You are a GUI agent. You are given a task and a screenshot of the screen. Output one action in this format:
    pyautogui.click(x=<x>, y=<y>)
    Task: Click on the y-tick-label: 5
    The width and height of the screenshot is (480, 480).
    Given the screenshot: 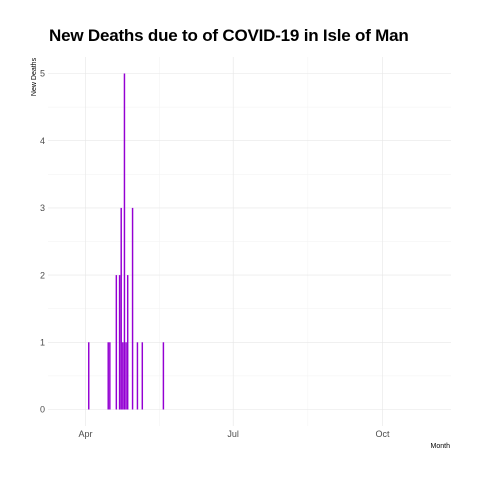 What is the action you would take?
    pyautogui.click(x=42, y=74)
    